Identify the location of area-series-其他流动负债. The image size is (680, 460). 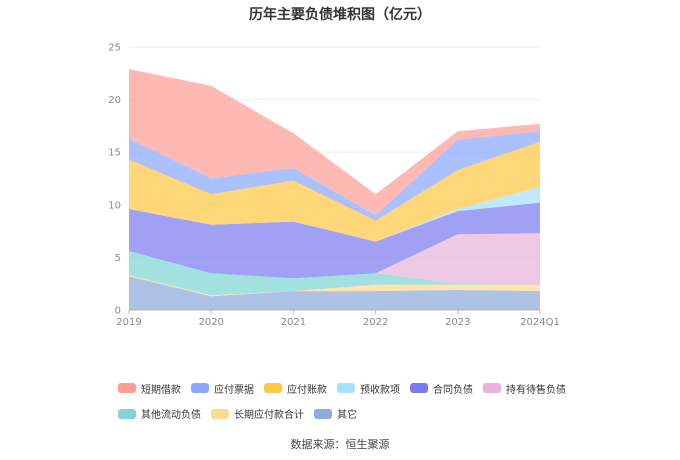
(334, 273).